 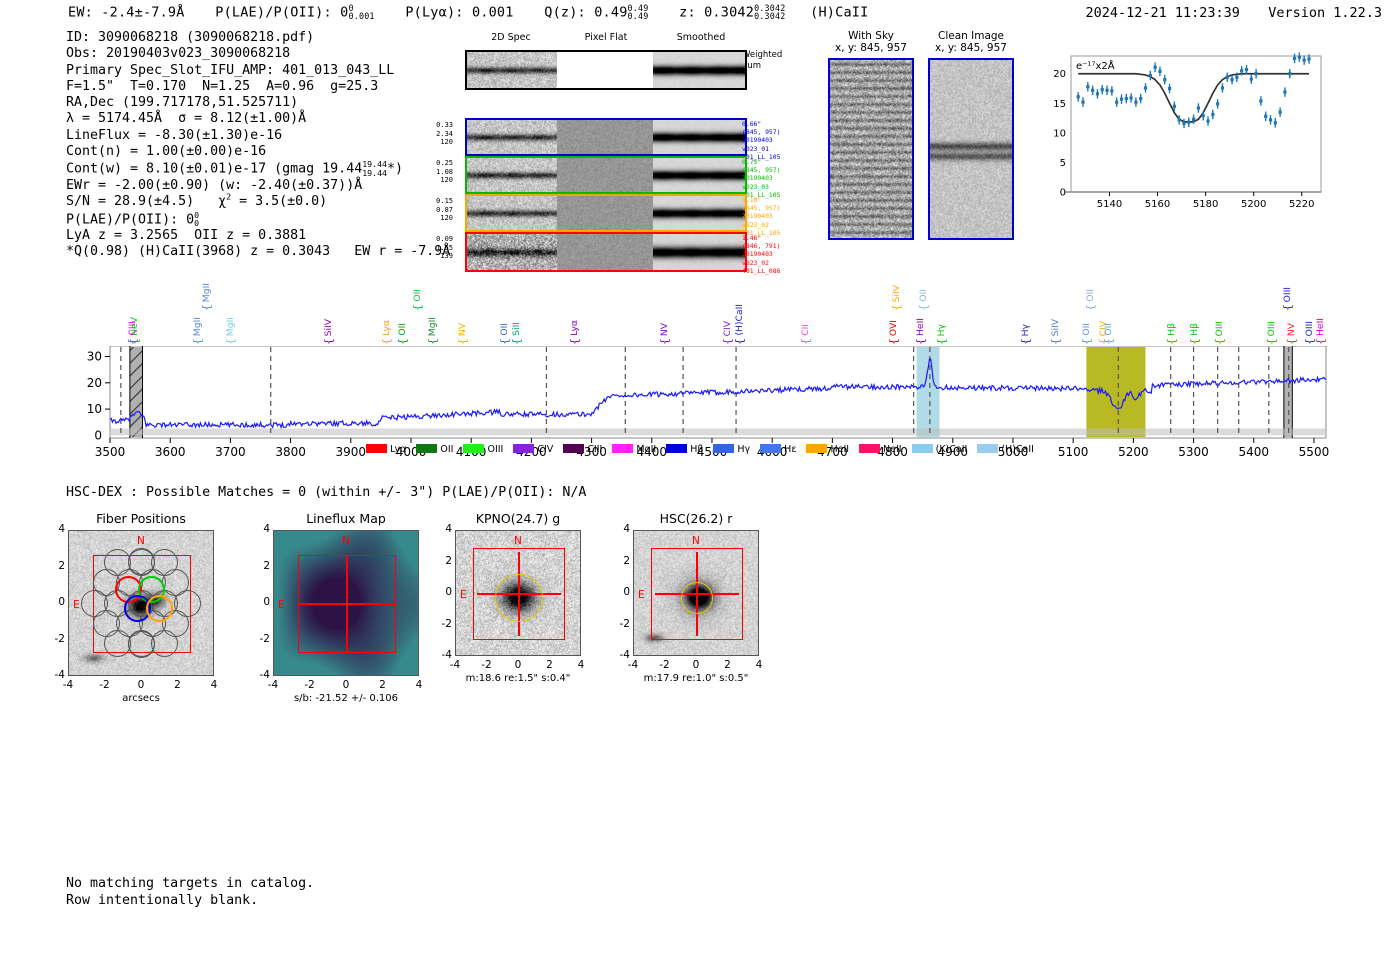 I want to click on header-plae-poii: P(LAE)/P(OII): 0, so click(x=282, y=12).